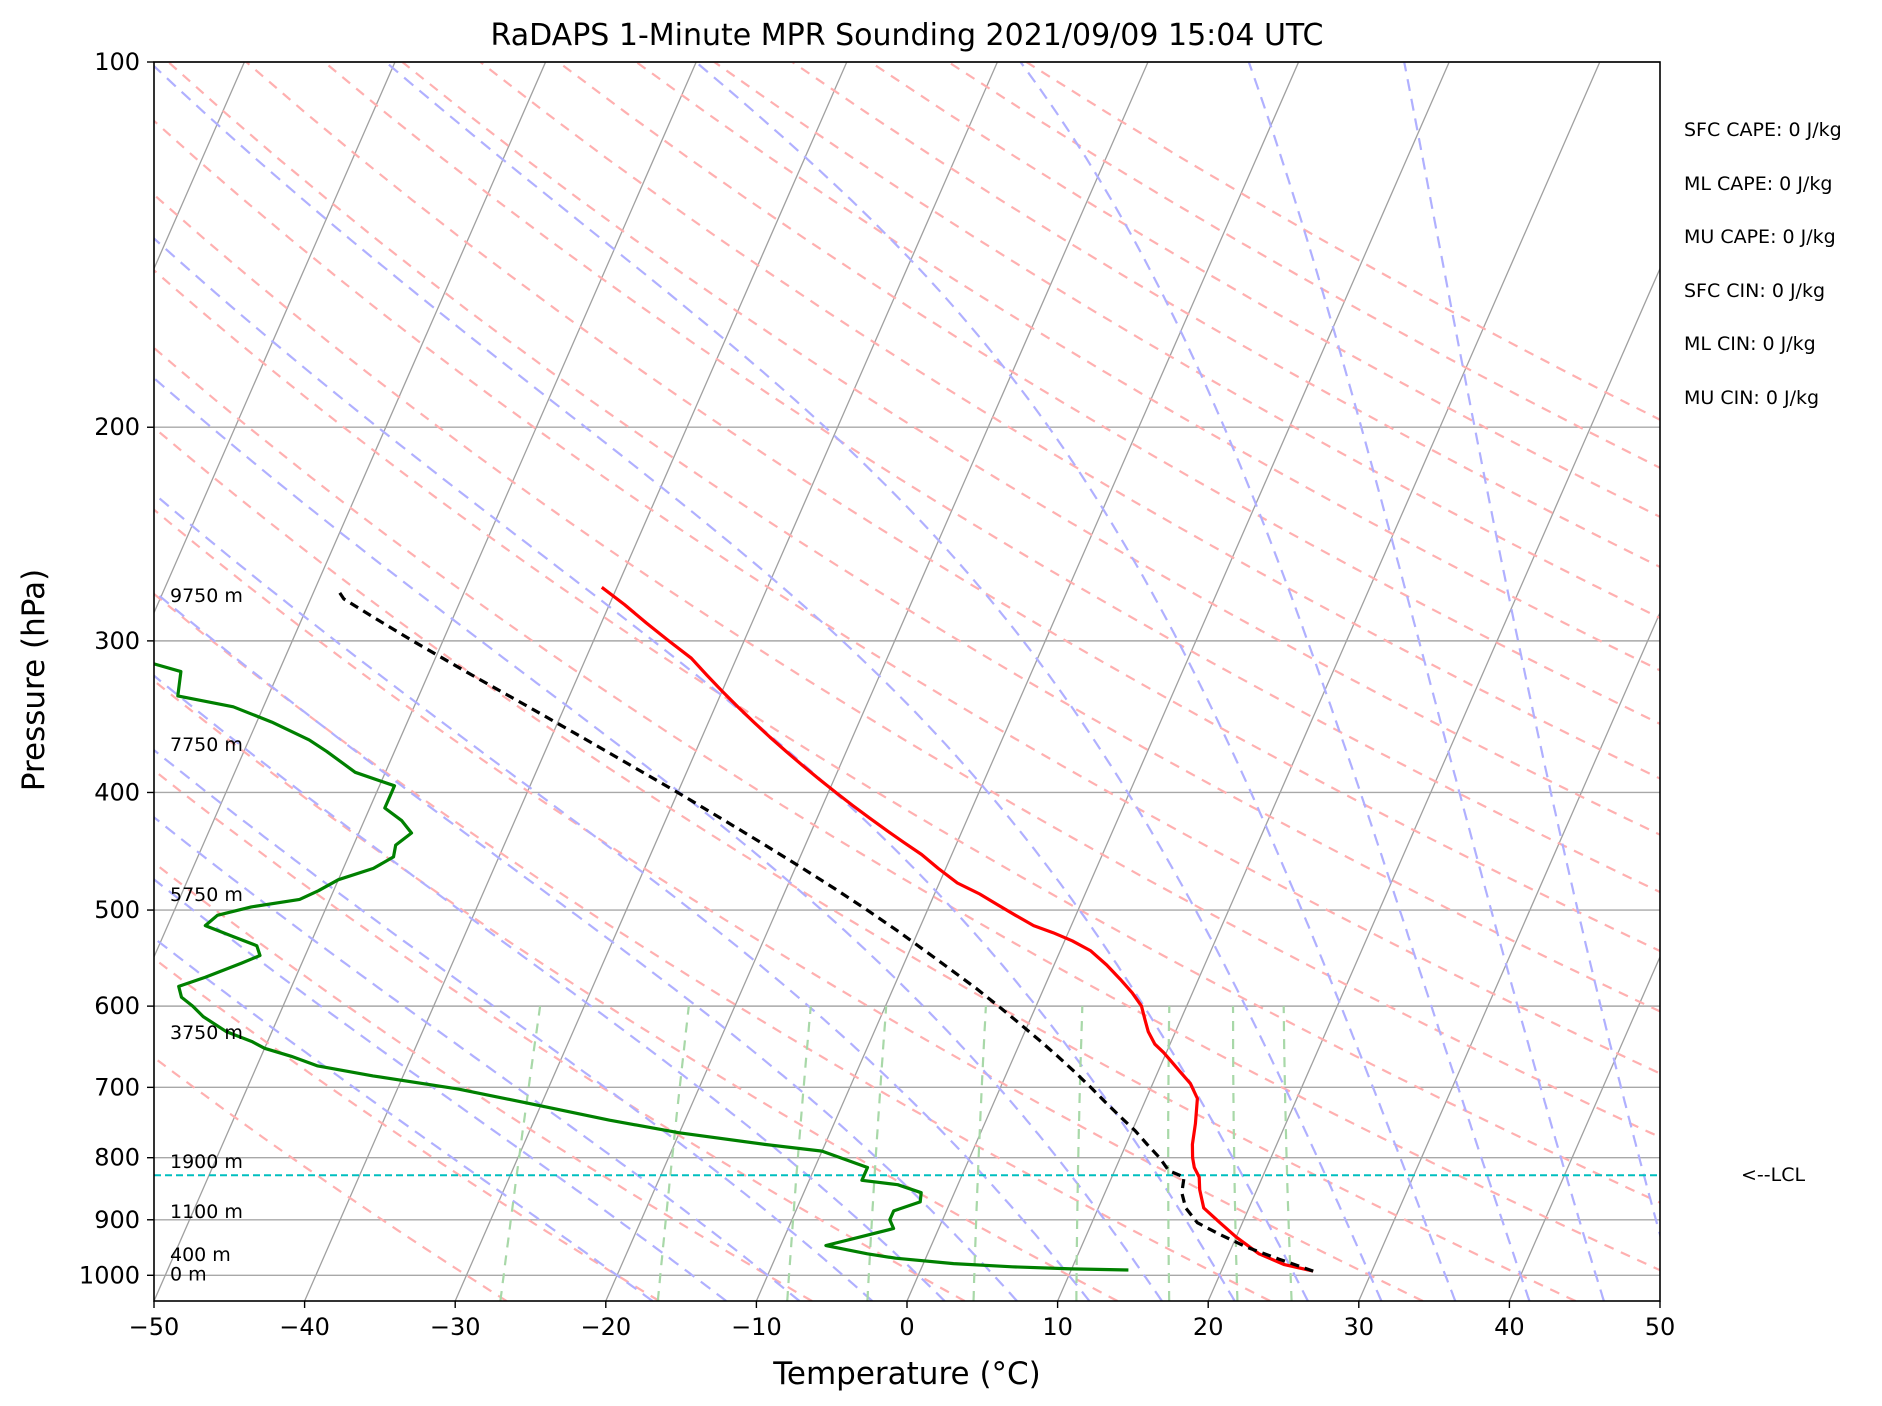 This screenshot has width=1882, height=1406. I want to click on x-tick-label: 40, so click(1509, 1327).